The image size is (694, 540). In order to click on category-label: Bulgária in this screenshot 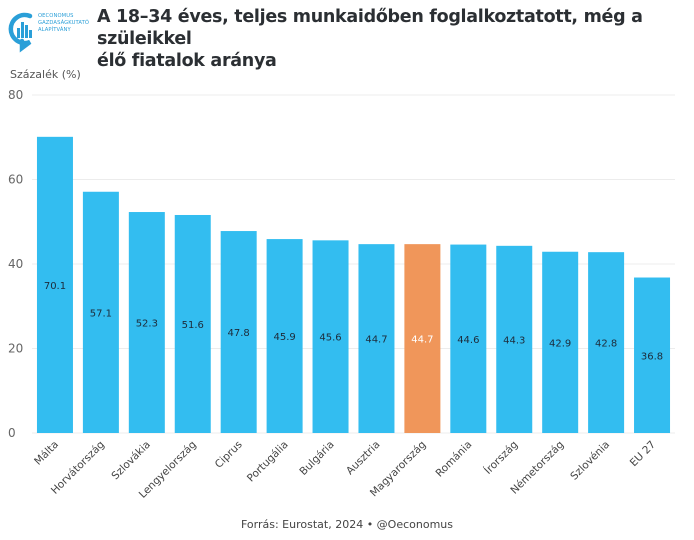, I will do `click(316, 458)`.